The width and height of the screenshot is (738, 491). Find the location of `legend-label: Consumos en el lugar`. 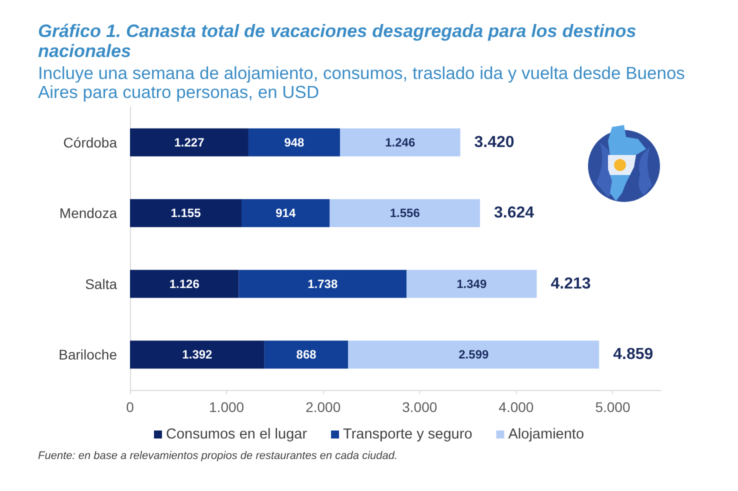

legend-label: Consumos en el lugar is located at coordinates (237, 434).